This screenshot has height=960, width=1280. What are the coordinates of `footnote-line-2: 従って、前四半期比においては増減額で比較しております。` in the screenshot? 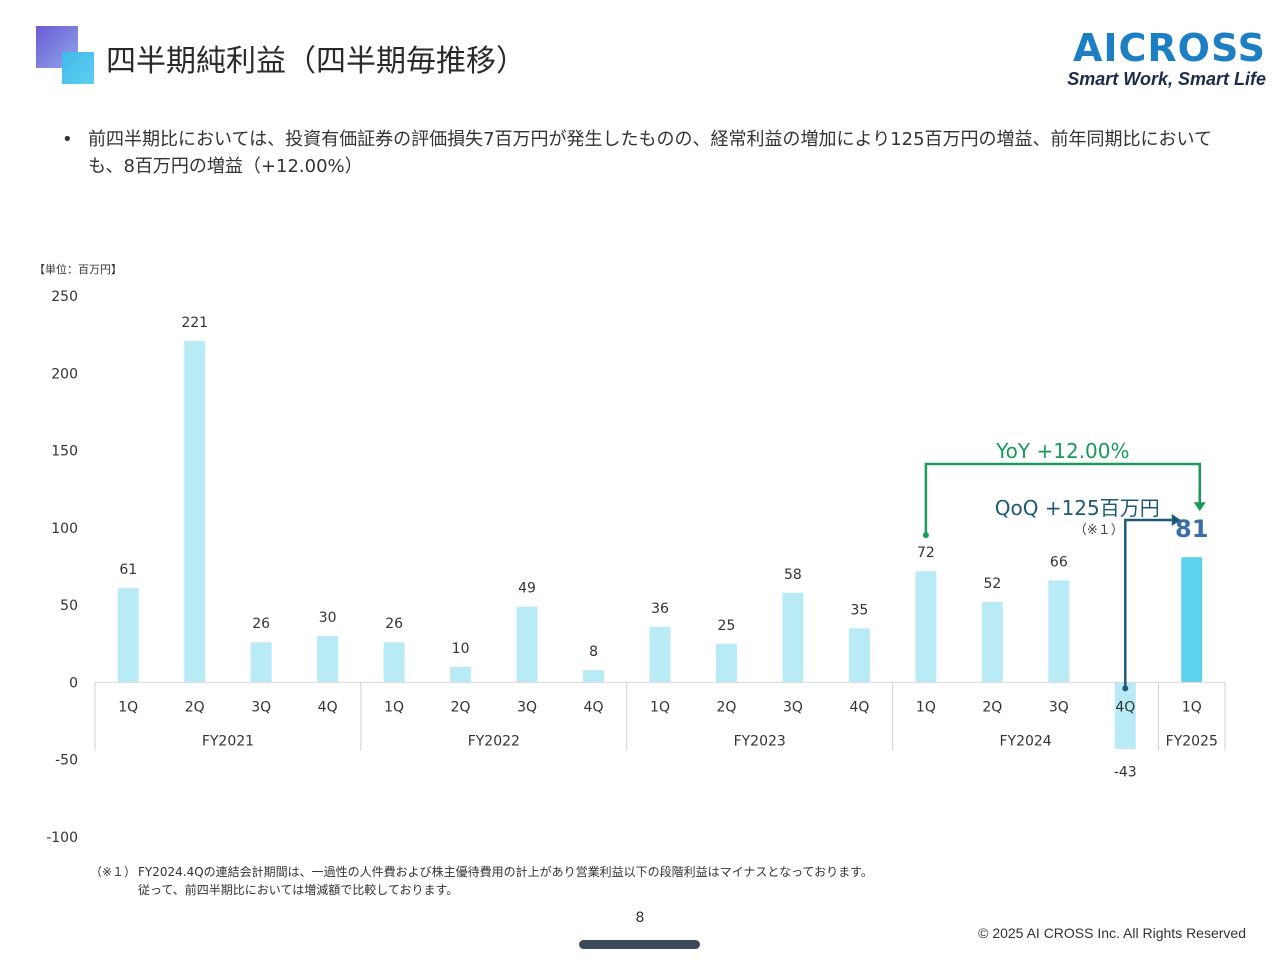 It's located at (298, 890).